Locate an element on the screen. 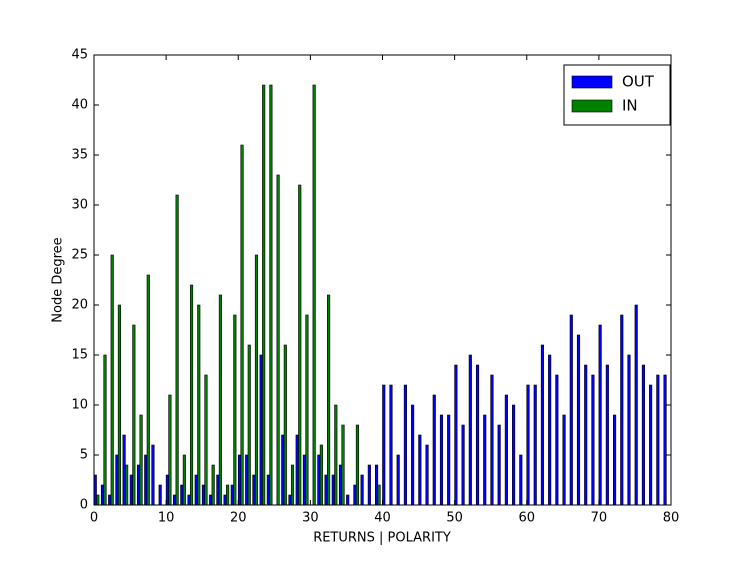 This screenshot has width=747, height=561. y-tick-label: 0 is located at coordinates (84, 505).